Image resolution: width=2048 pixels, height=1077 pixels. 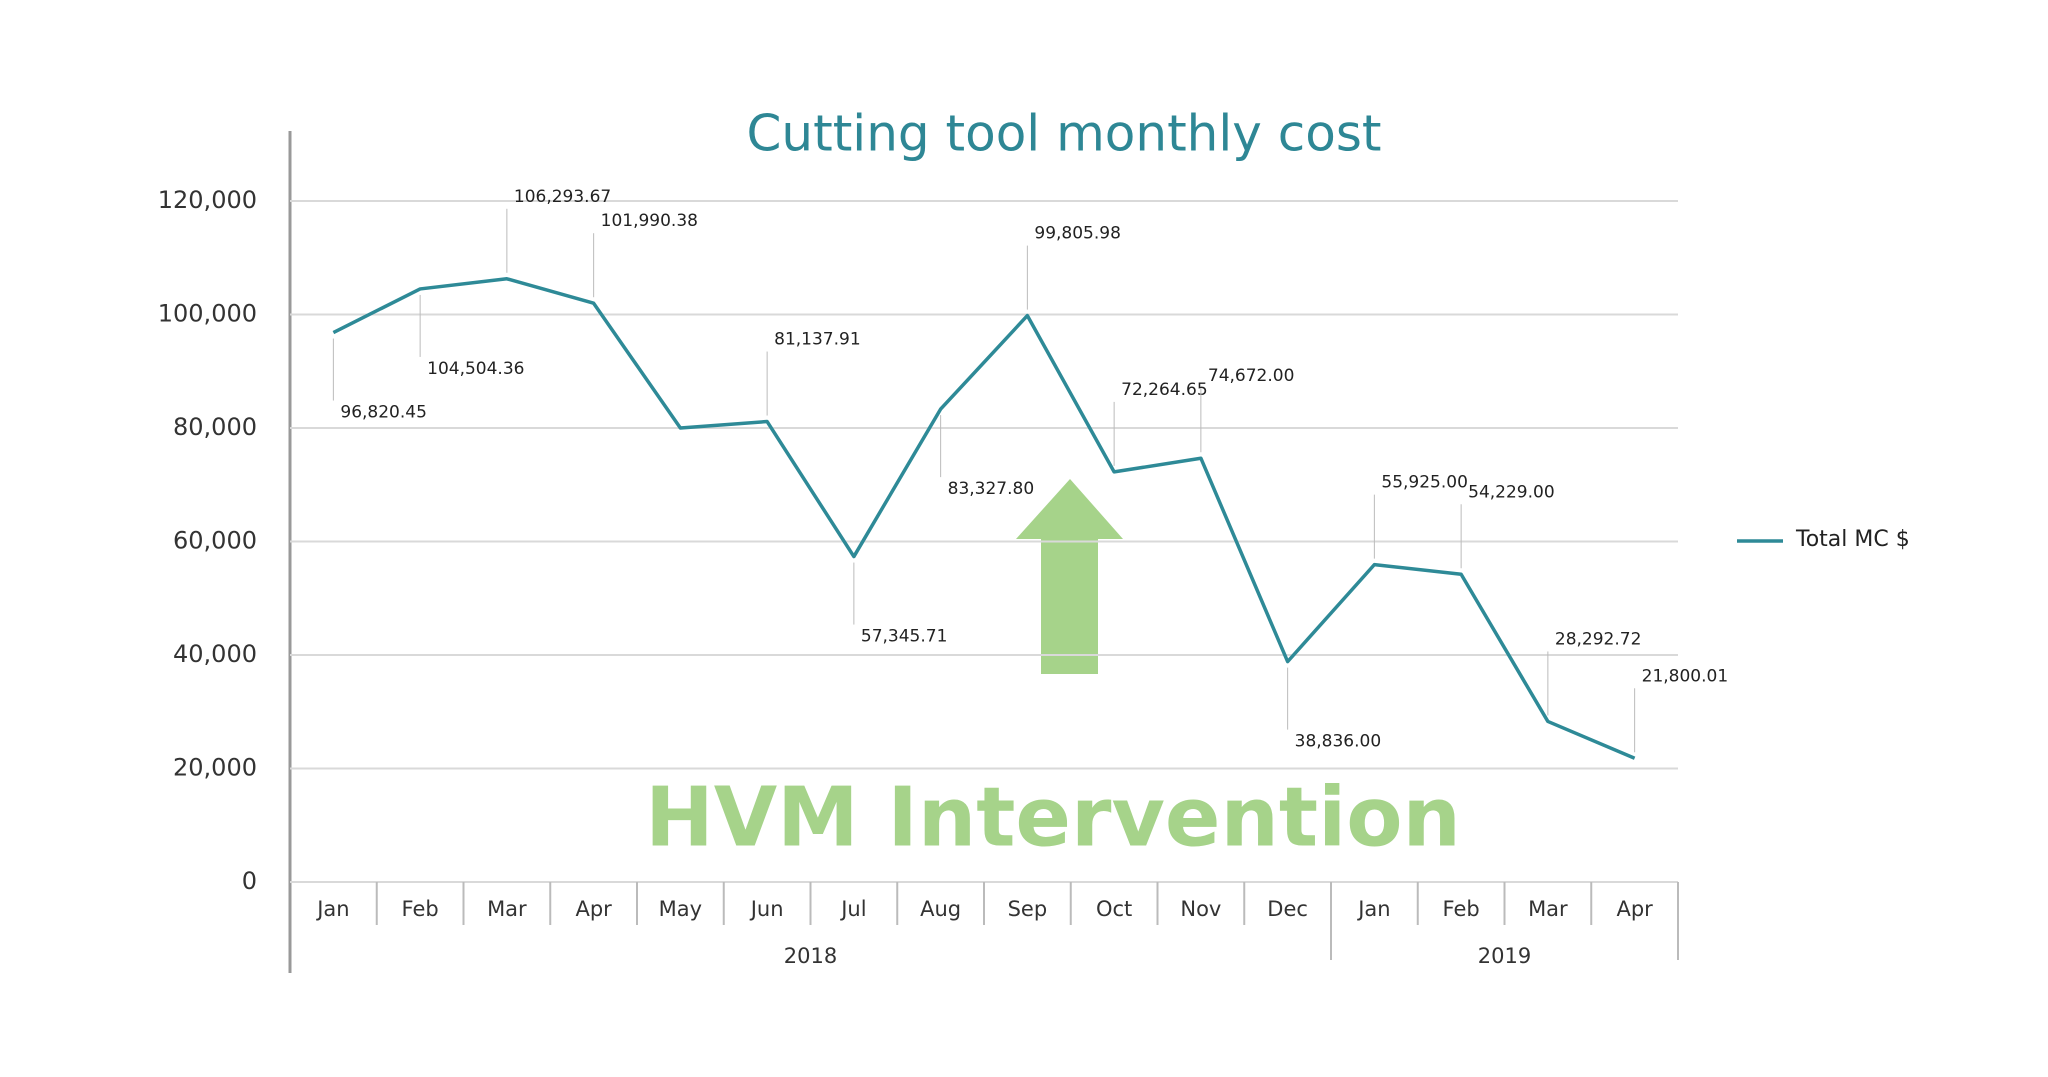 What do you see at coordinates (1200, 909) in the screenshot?
I see `x-tick-label: Nov` at bounding box center [1200, 909].